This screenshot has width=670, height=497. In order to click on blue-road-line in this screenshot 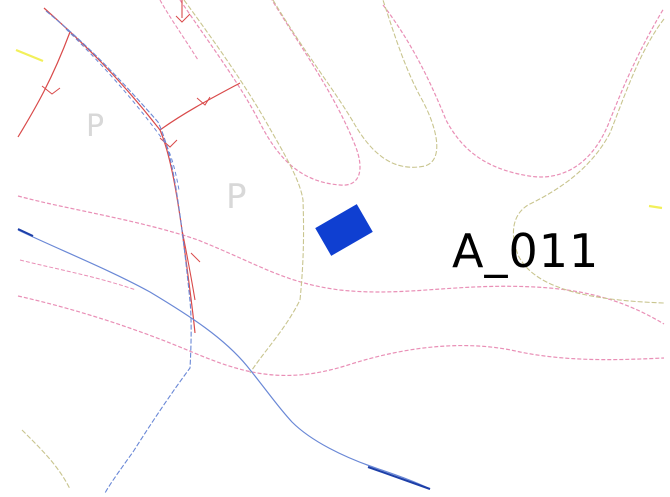, I will do `click(122, 109)`.